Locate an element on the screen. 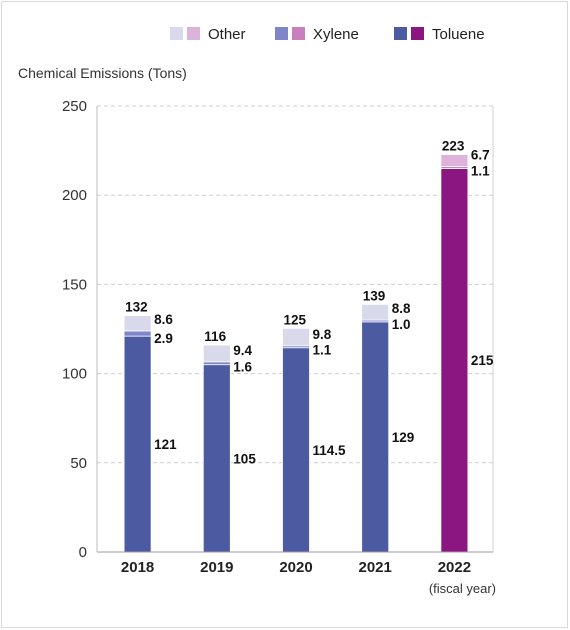 The width and height of the screenshot is (570, 630). xylene-label-2019: 1.6 is located at coordinates (242, 367).